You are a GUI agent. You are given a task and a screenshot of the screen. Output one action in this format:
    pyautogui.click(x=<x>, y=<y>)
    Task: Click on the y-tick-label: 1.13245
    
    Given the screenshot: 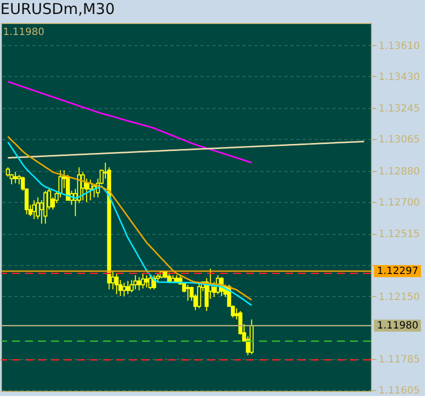 What is the action you would take?
    pyautogui.click(x=399, y=109)
    